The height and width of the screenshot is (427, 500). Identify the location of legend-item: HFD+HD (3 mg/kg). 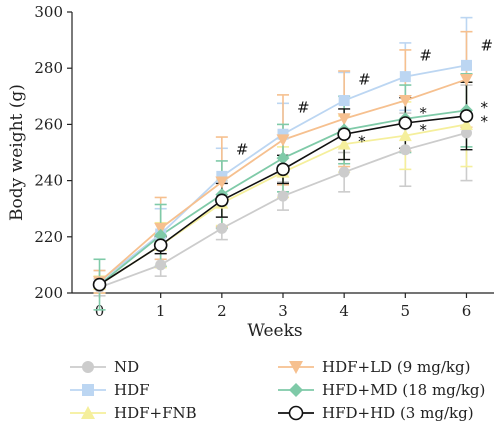
(376, 413).